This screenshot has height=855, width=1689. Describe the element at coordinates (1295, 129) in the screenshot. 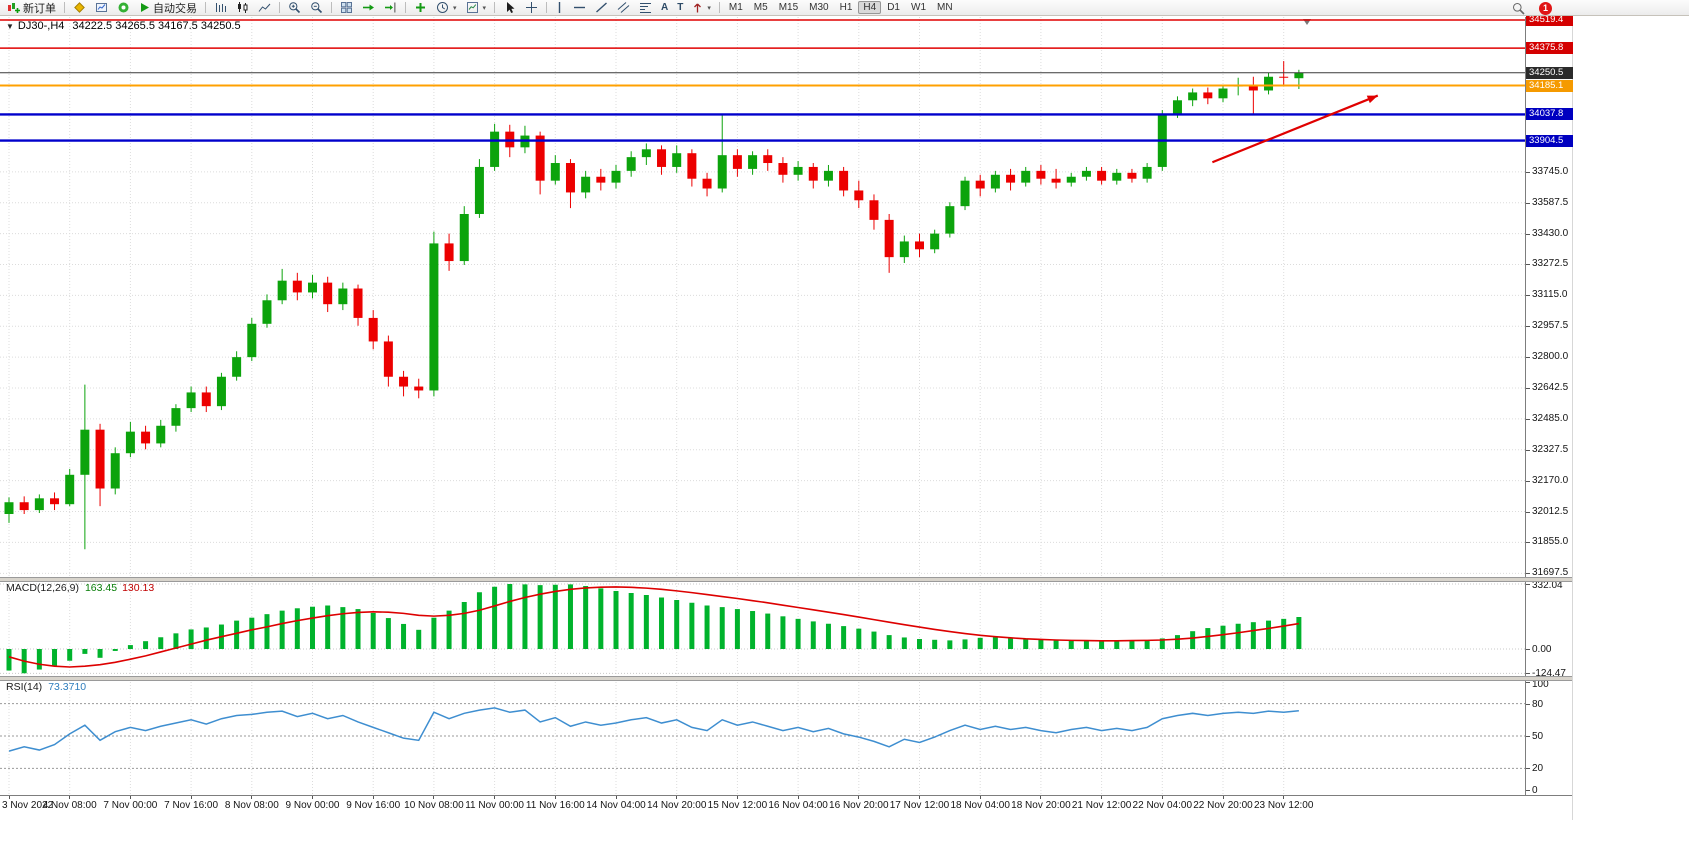

I see `trend-arrow` at that location.